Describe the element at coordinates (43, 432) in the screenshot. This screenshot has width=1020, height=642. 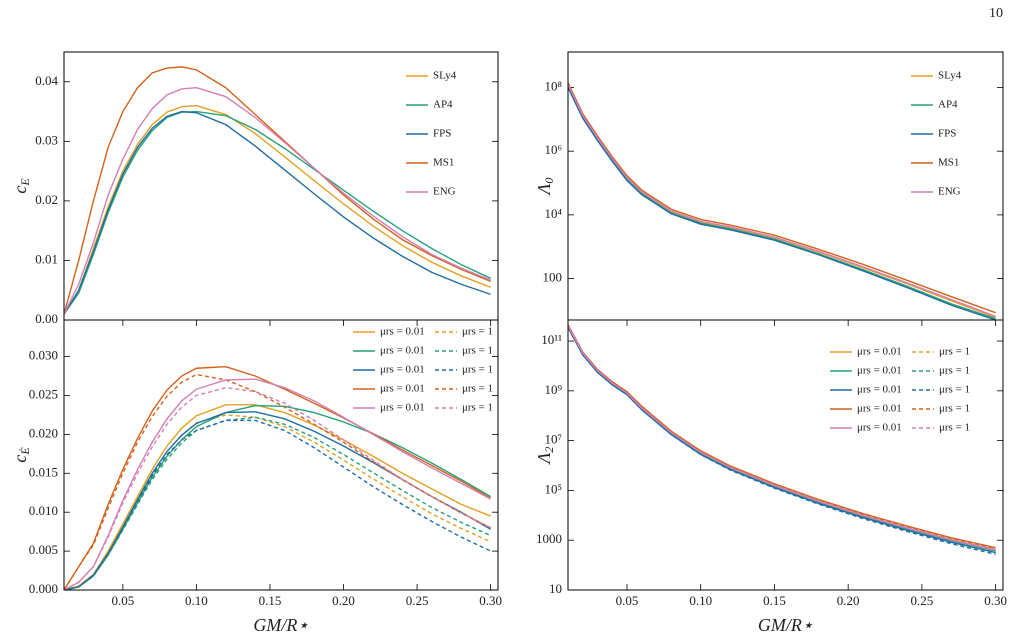
I see `y-tick-label: 0.020` at that location.